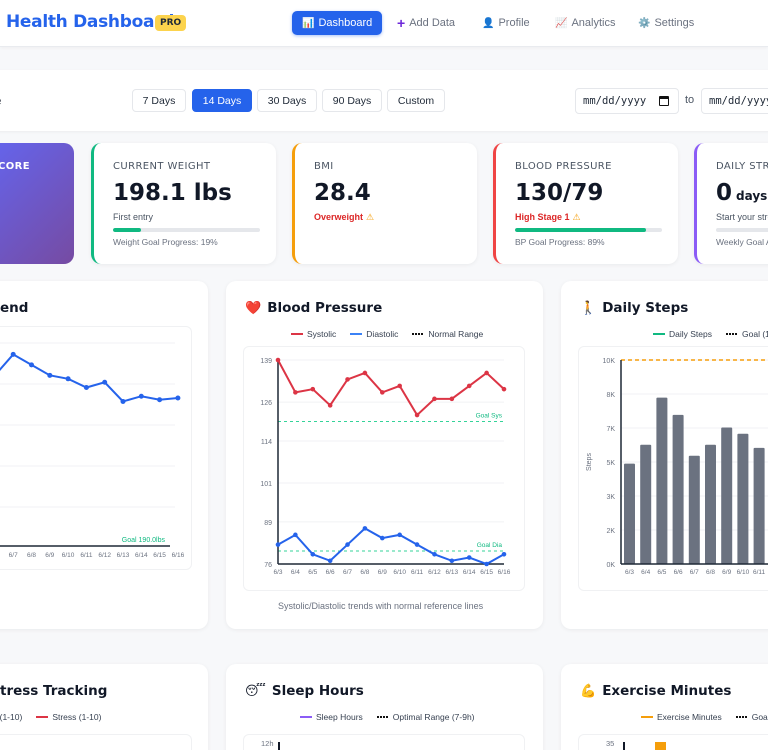 Image resolution: width=768 pixels, height=750 pixels. I want to click on x-tick-label: 6/15, so click(159, 555).